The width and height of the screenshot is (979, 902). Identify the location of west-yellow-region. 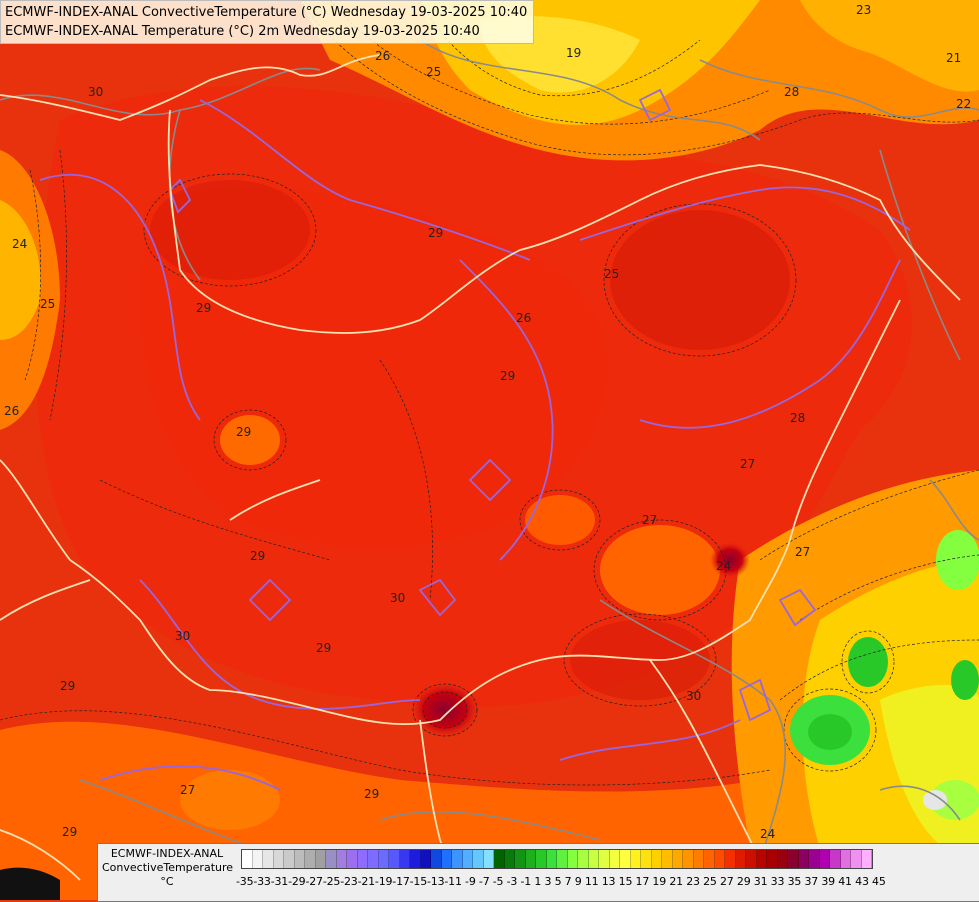
(20, 270).